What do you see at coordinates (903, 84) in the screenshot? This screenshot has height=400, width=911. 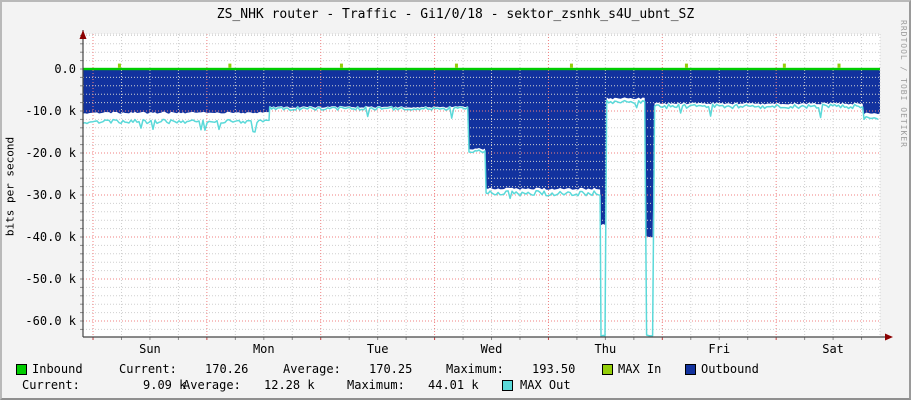 I see `rrdtool-watermark: RRDTOOL / TOBI OETIKER` at bounding box center [903, 84].